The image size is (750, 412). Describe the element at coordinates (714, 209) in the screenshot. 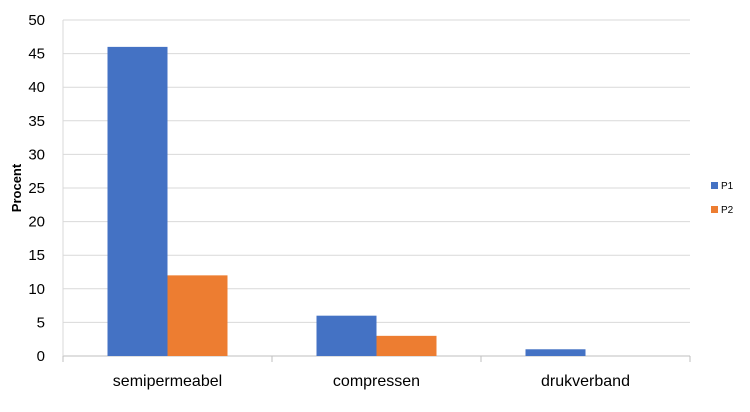

I see `legend-swatch-p2` at that location.